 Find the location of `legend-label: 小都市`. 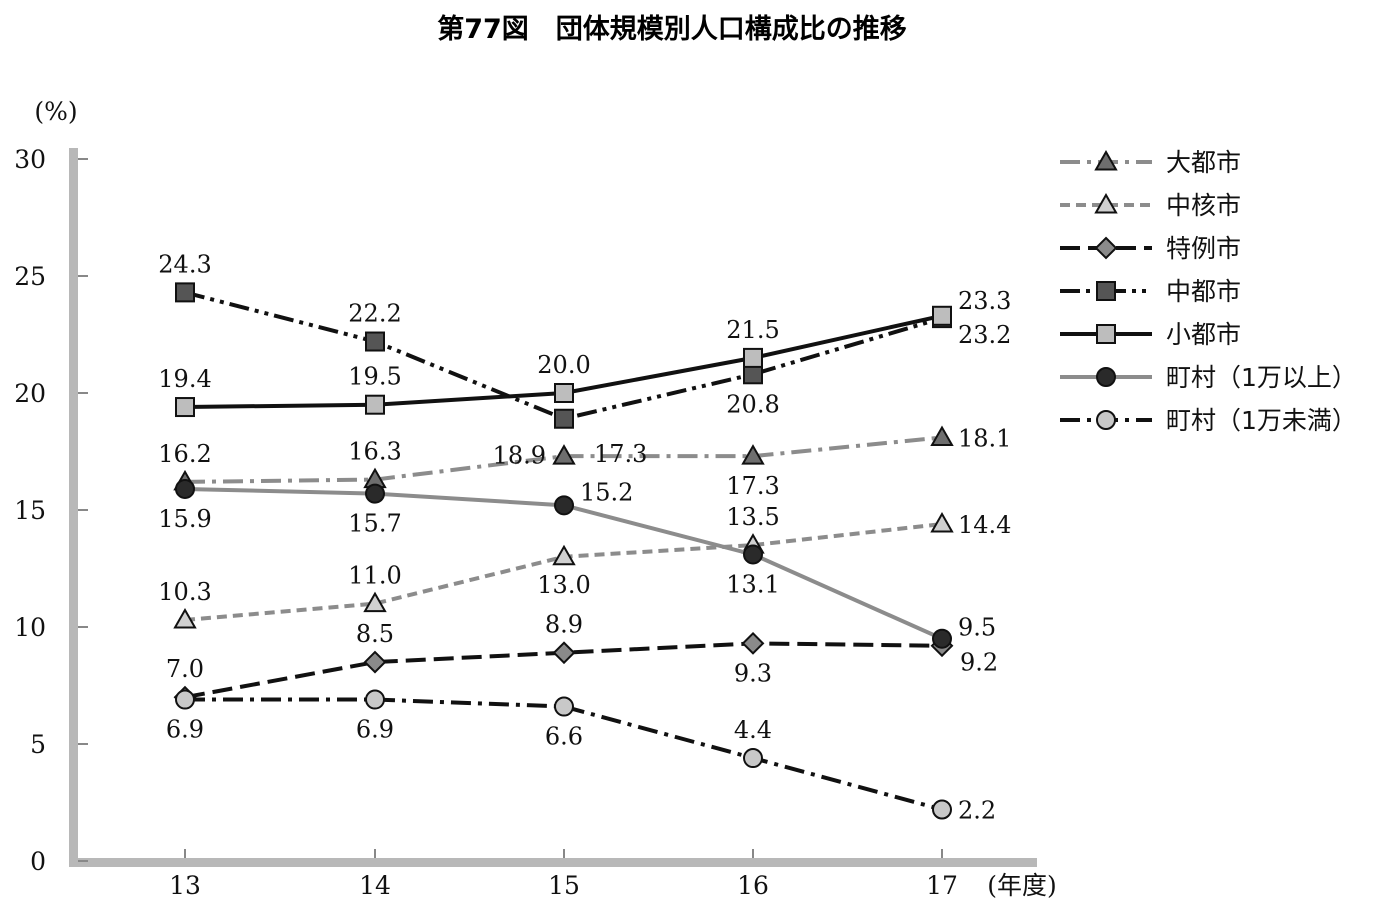

legend-label: 小都市 is located at coordinates (1203, 334).